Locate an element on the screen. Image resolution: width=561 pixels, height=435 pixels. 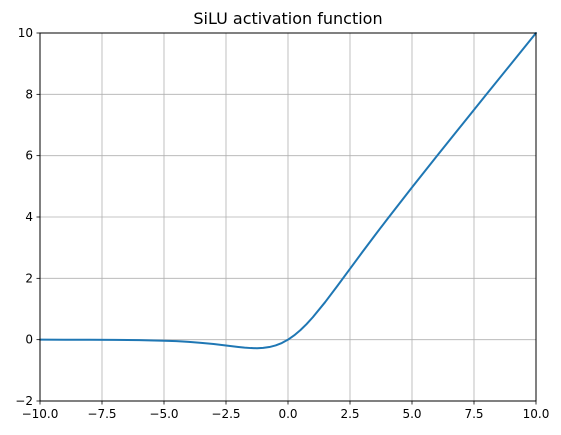
y-tick-label: 2 is located at coordinates (29, 278).